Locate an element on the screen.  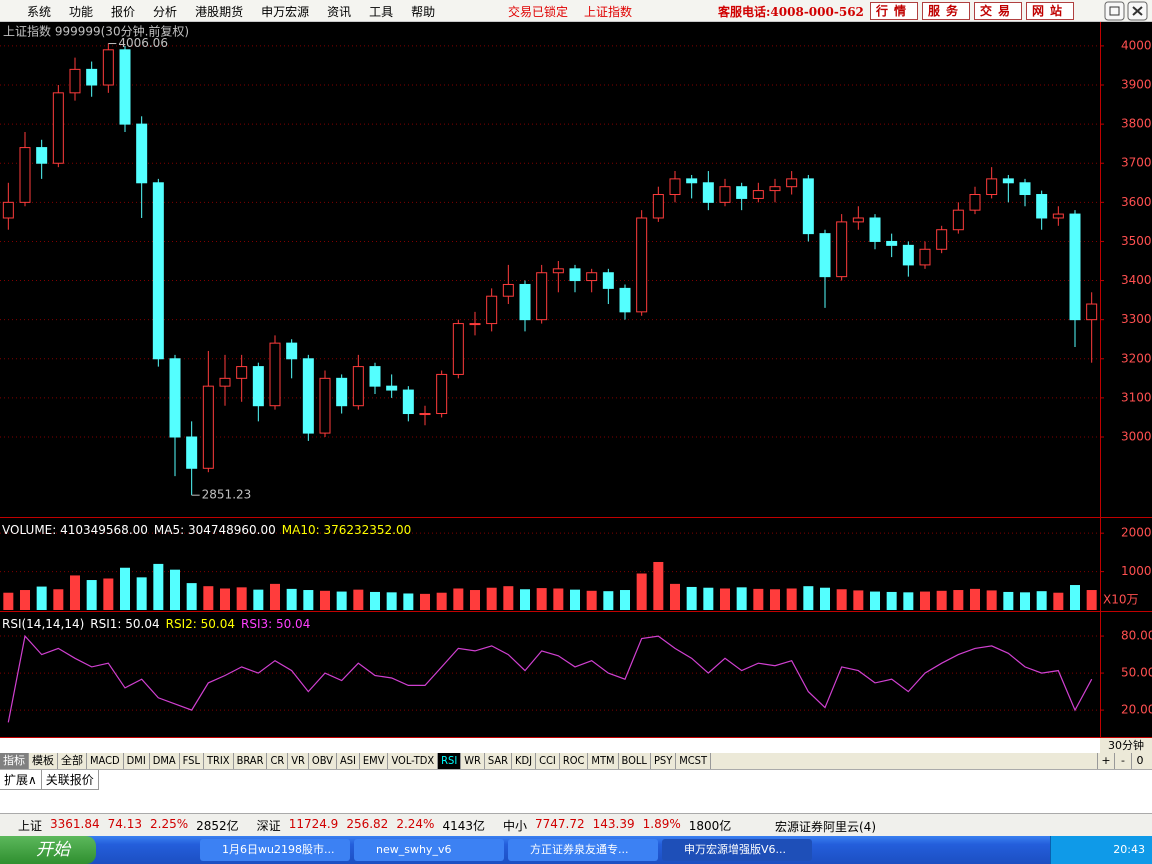
indicator-tab: ASI is located at coordinates (348, 761).